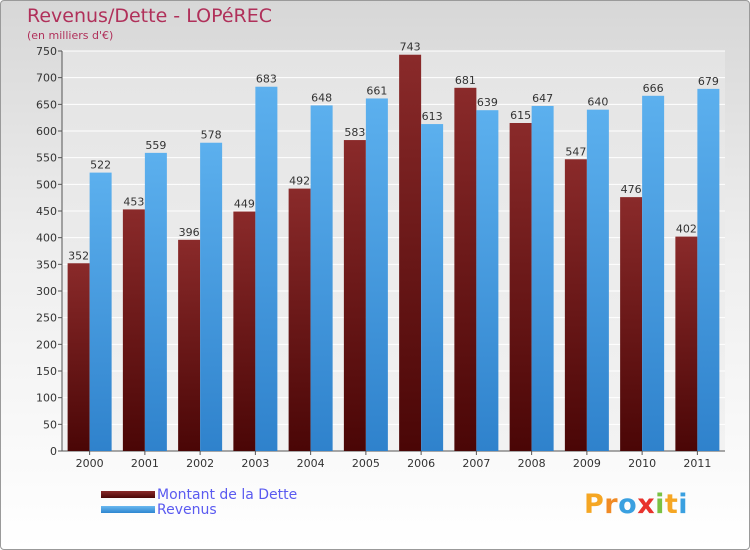 This screenshot has width=750, height=550. What do you see at coordinates (46, 104) in the screenshot?
I see `y-tick-label: 650` at bounding box center [46, 104].